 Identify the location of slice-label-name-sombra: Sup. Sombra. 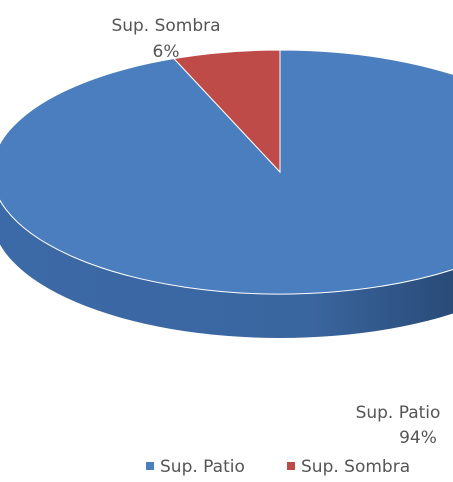
(165, 26).